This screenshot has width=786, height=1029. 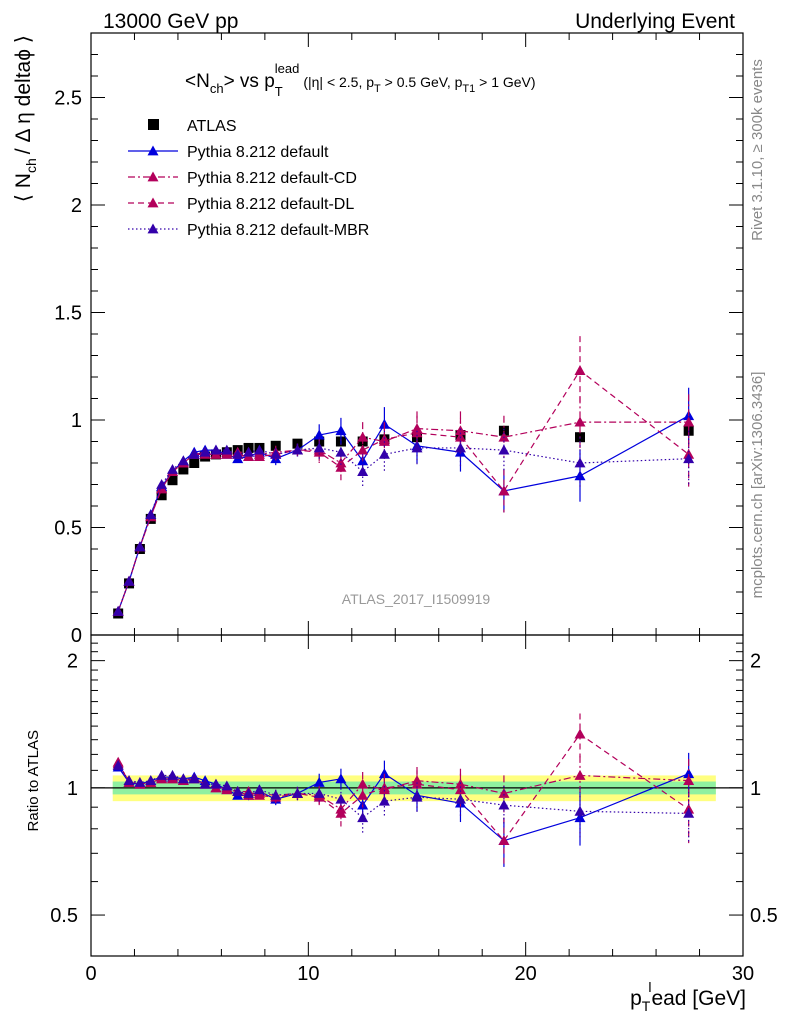 I want to click on ratio-y-tick-label-left: 0.5, so click(x=64, y=916).